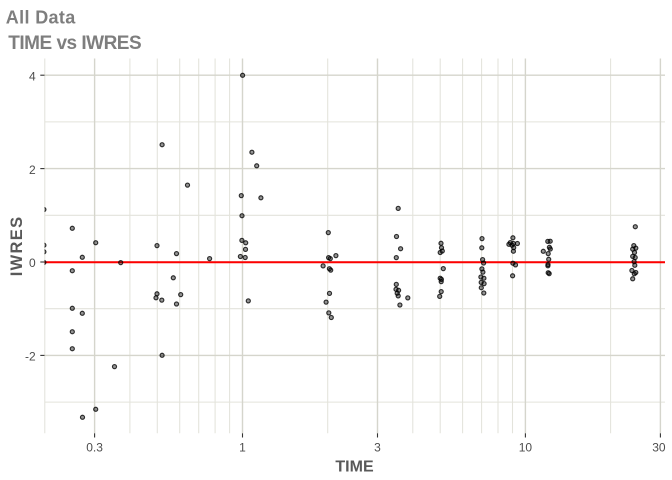  I want to click on svg-text: 2, so click(32, 170).